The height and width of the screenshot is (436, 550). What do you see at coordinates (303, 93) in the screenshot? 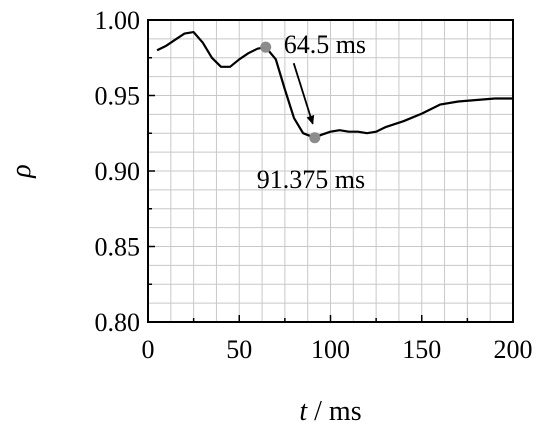
I see `annotation-arrow` at bounding box center [303, 93].